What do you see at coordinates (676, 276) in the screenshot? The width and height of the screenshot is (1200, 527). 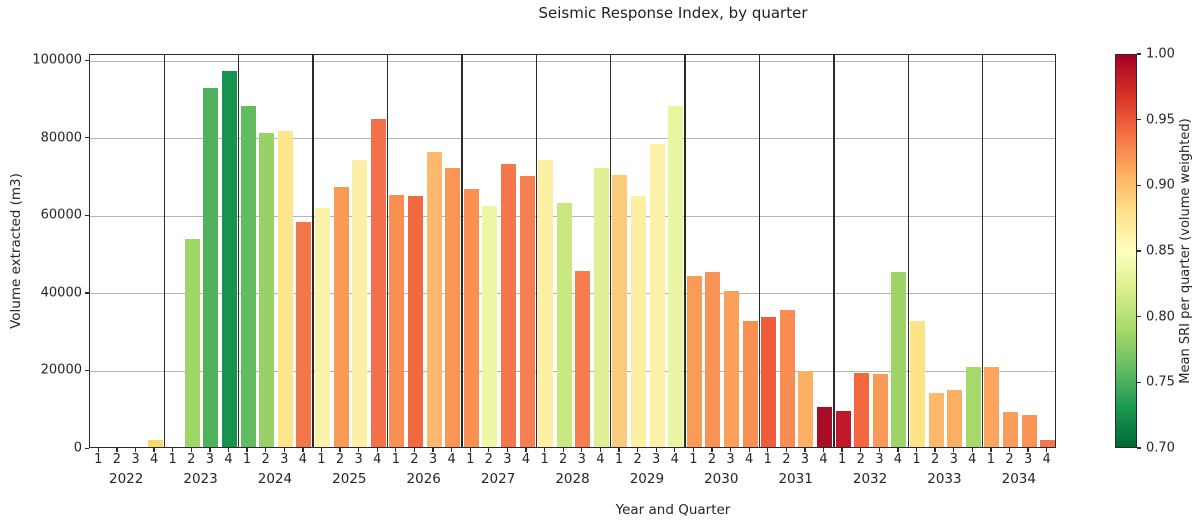 I see `bar-2029-q4` at bounding box center [676, 276].